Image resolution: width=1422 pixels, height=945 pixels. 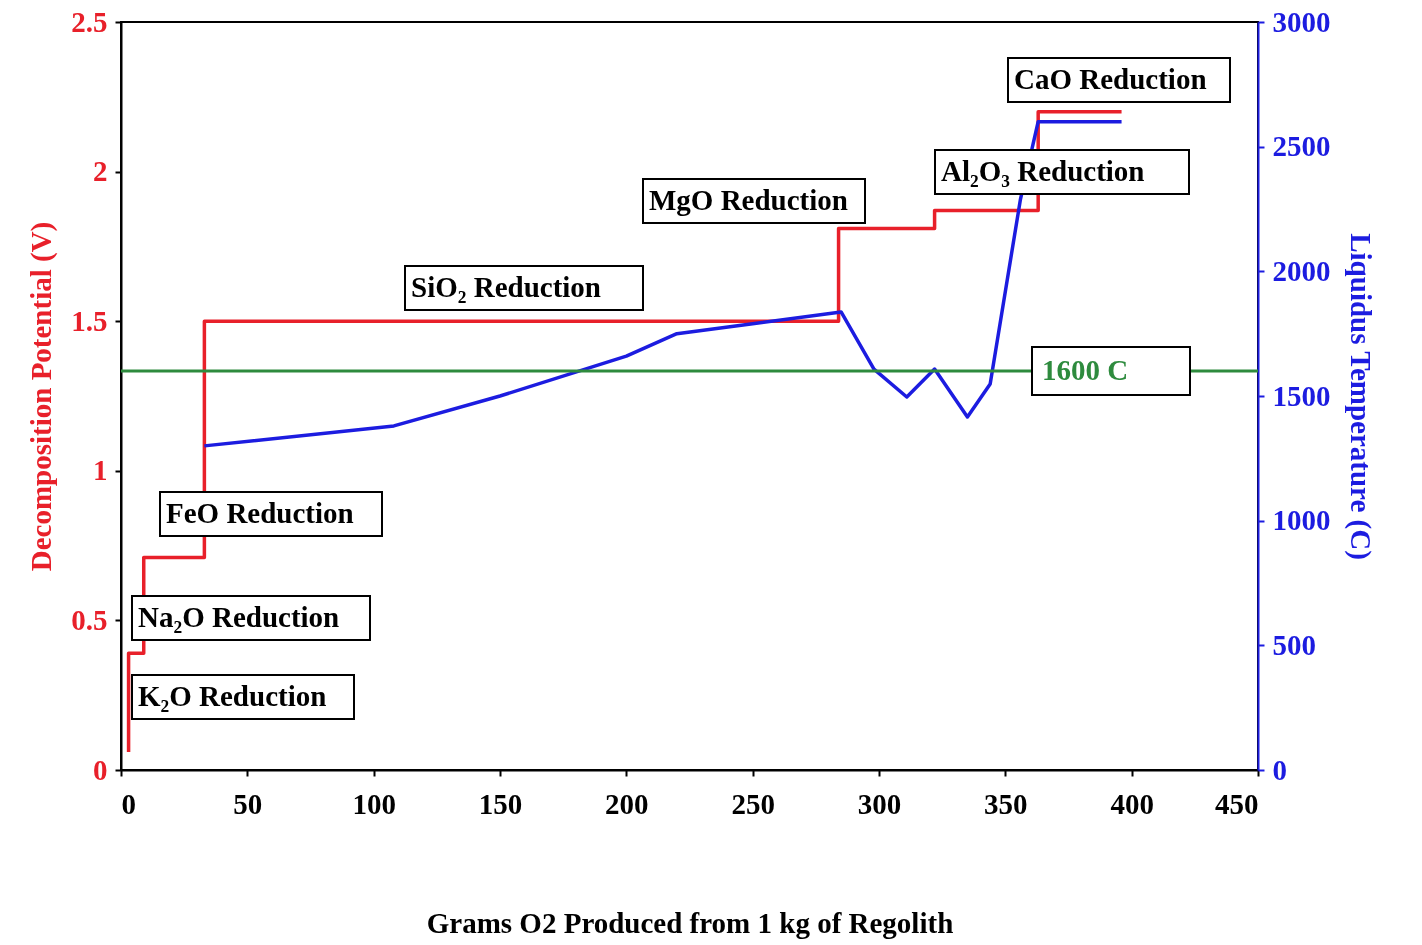 What do you see at coordinates (100, 171) in the screenshot?
I see `y-tick-label: 2` at bounding box center [100, 171].